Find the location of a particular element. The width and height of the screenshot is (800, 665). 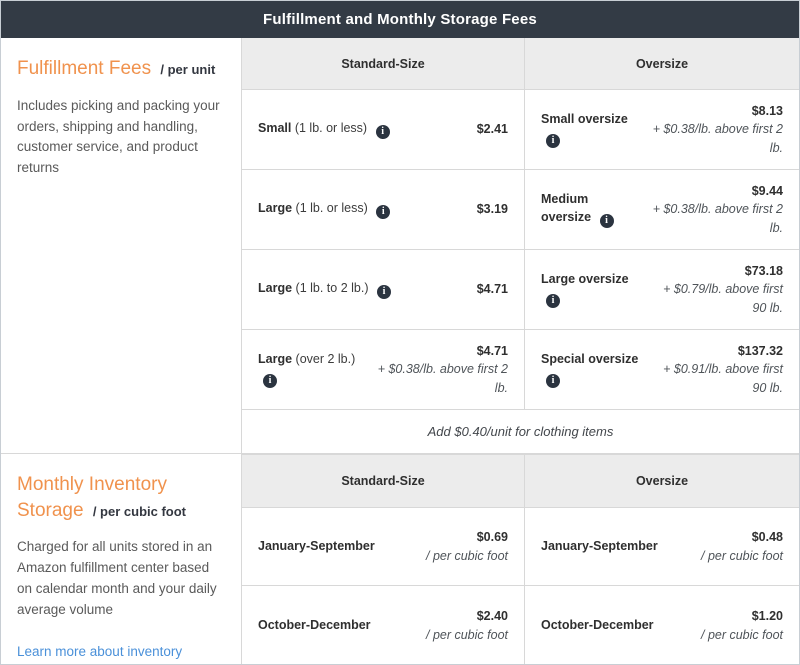

storage-value: $0.69 / per cubic foot is located at coordinates (467, 546).